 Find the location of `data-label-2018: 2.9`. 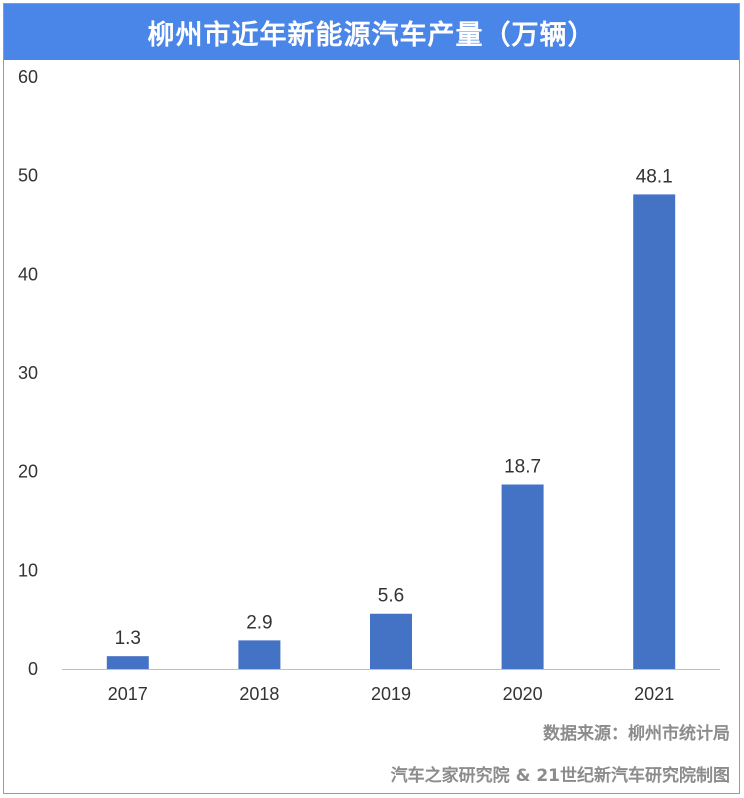

data-label-2018: 2.9 is located at coordinates (259, 622).